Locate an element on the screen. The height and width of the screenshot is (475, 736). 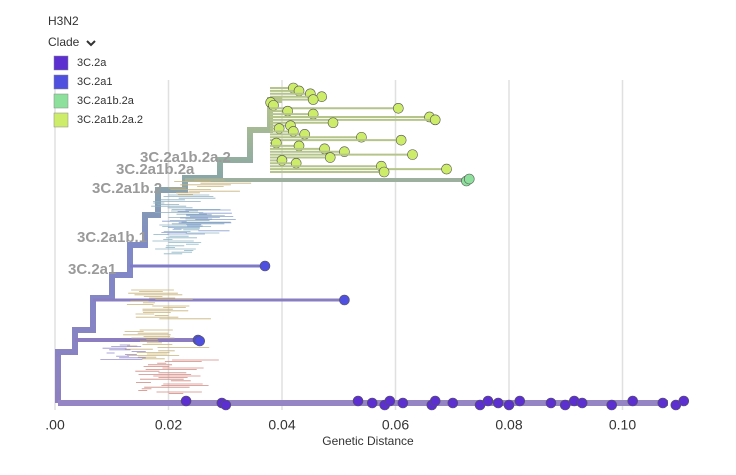
clade-label: 3C.2a1b.1 is located at coordinates (112, 237).